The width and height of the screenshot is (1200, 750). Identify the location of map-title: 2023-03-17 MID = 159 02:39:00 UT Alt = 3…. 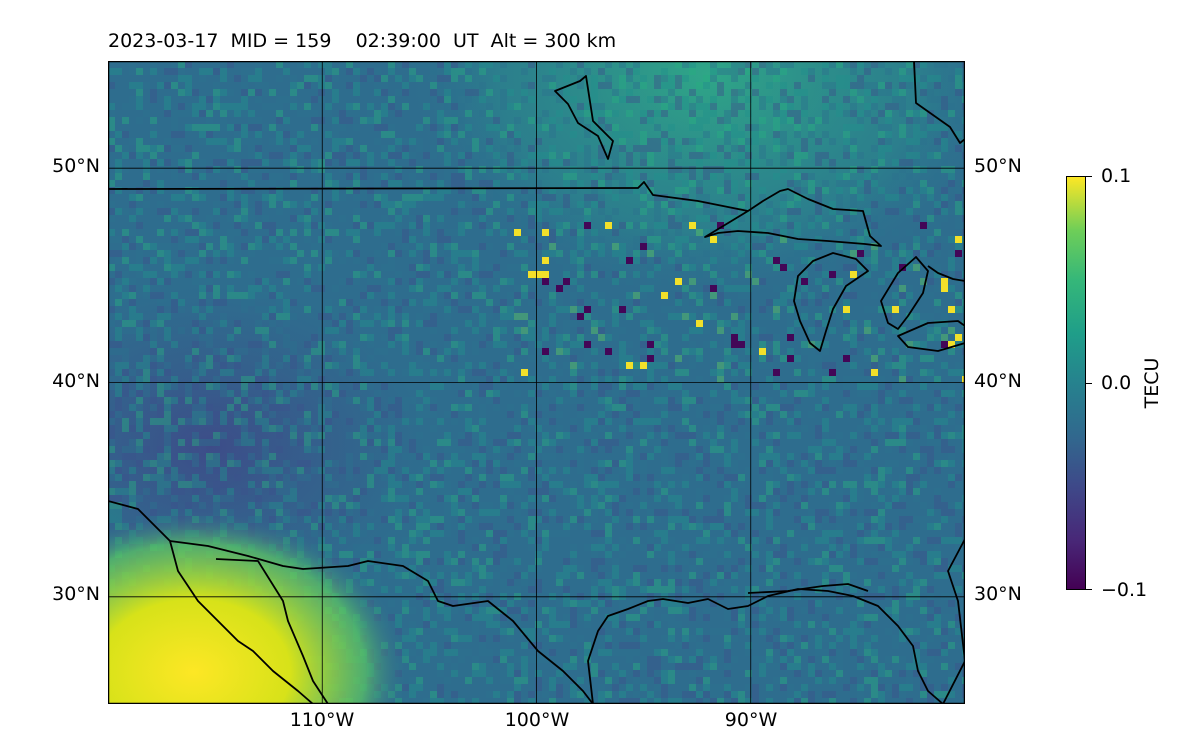
(362, 41).